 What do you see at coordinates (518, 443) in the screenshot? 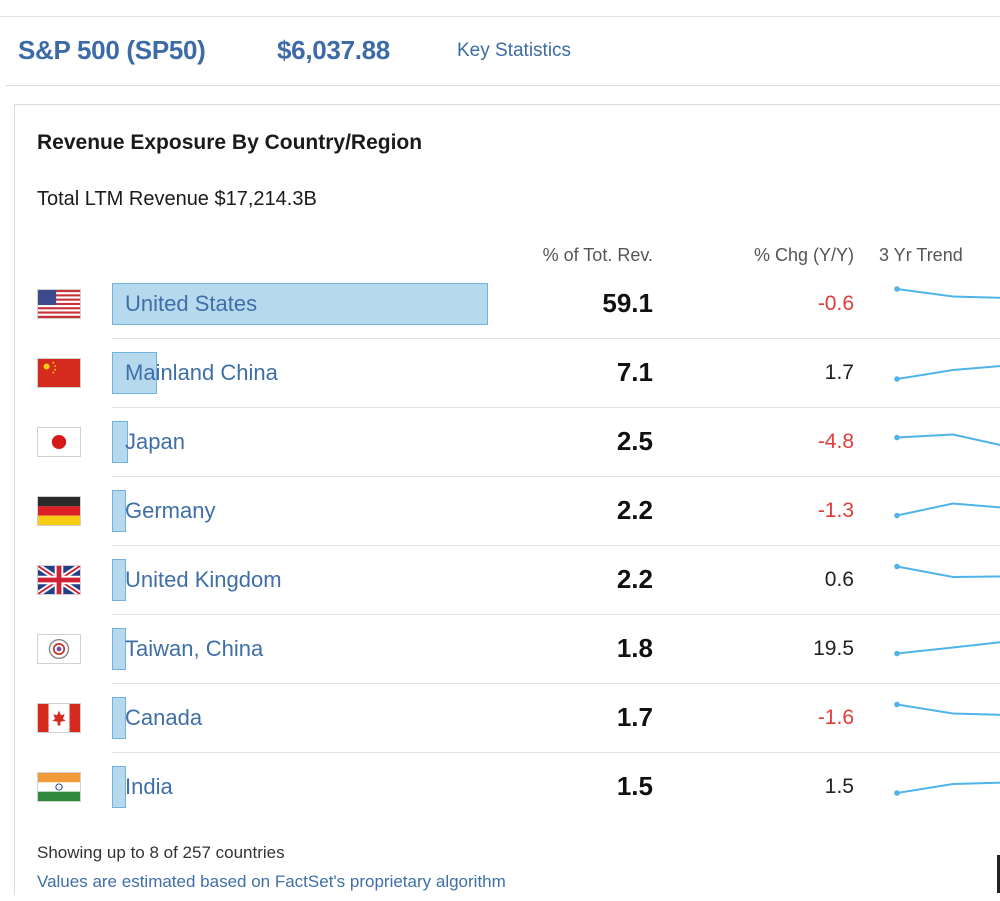
I see `table-row: Japan 2.5 -4.8` at bounding box center [518, 443].